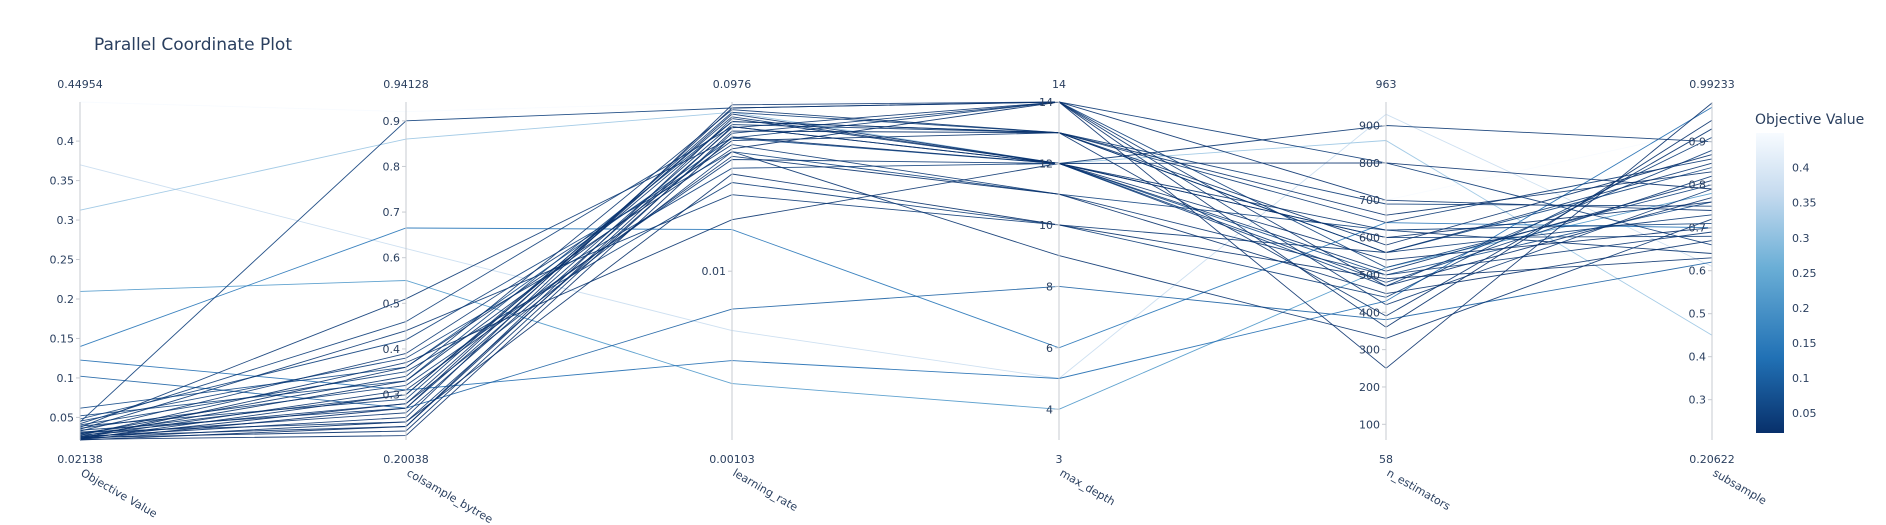 This screenshot has height=525, width=1886. I want to click on tick-label: 600, so click(1369, 238).